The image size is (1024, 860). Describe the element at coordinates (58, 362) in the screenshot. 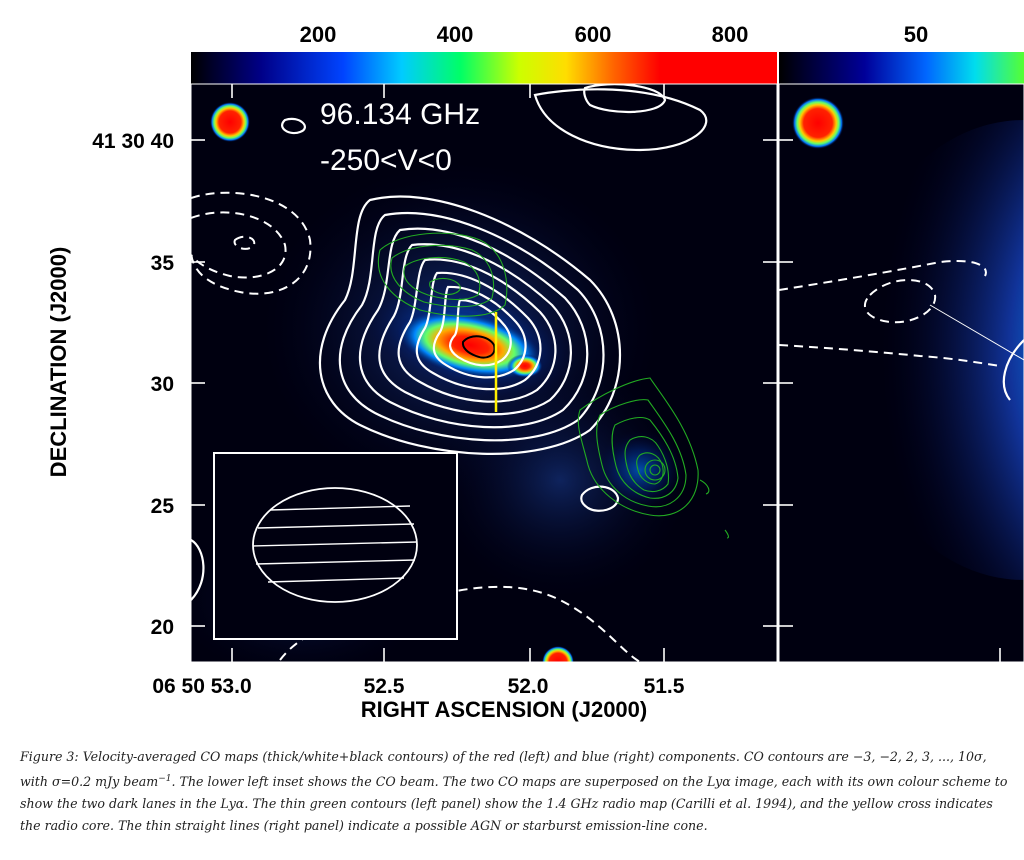

I see `y-axis-title: DECLINATION (J2000)` at that location.